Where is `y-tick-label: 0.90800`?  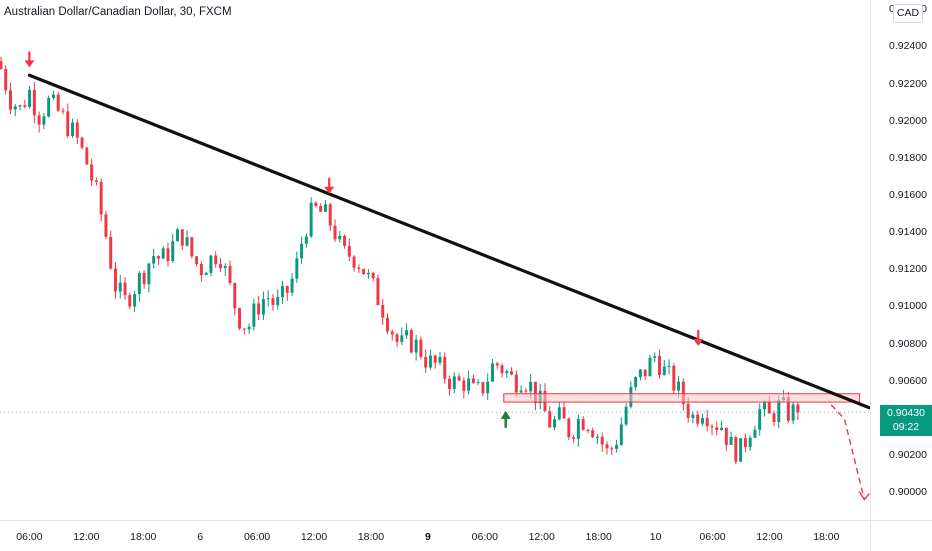
y-tick-label: 0.90800 is located at coordinates (908, 343).